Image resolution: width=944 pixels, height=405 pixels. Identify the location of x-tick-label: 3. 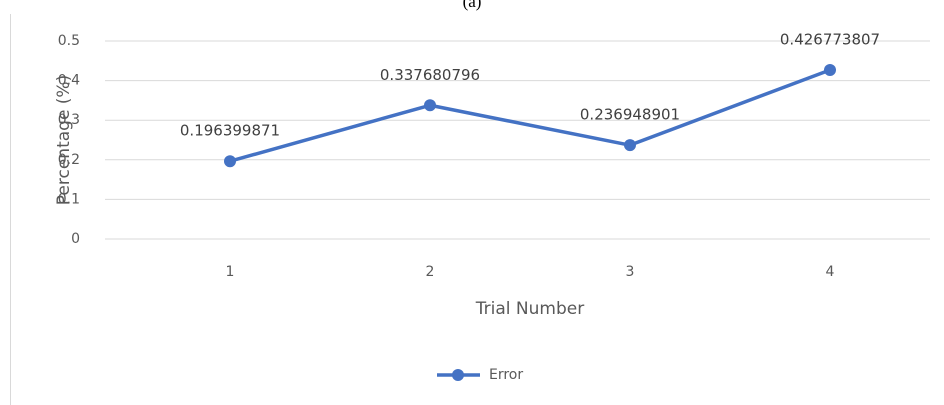
(630, 272).